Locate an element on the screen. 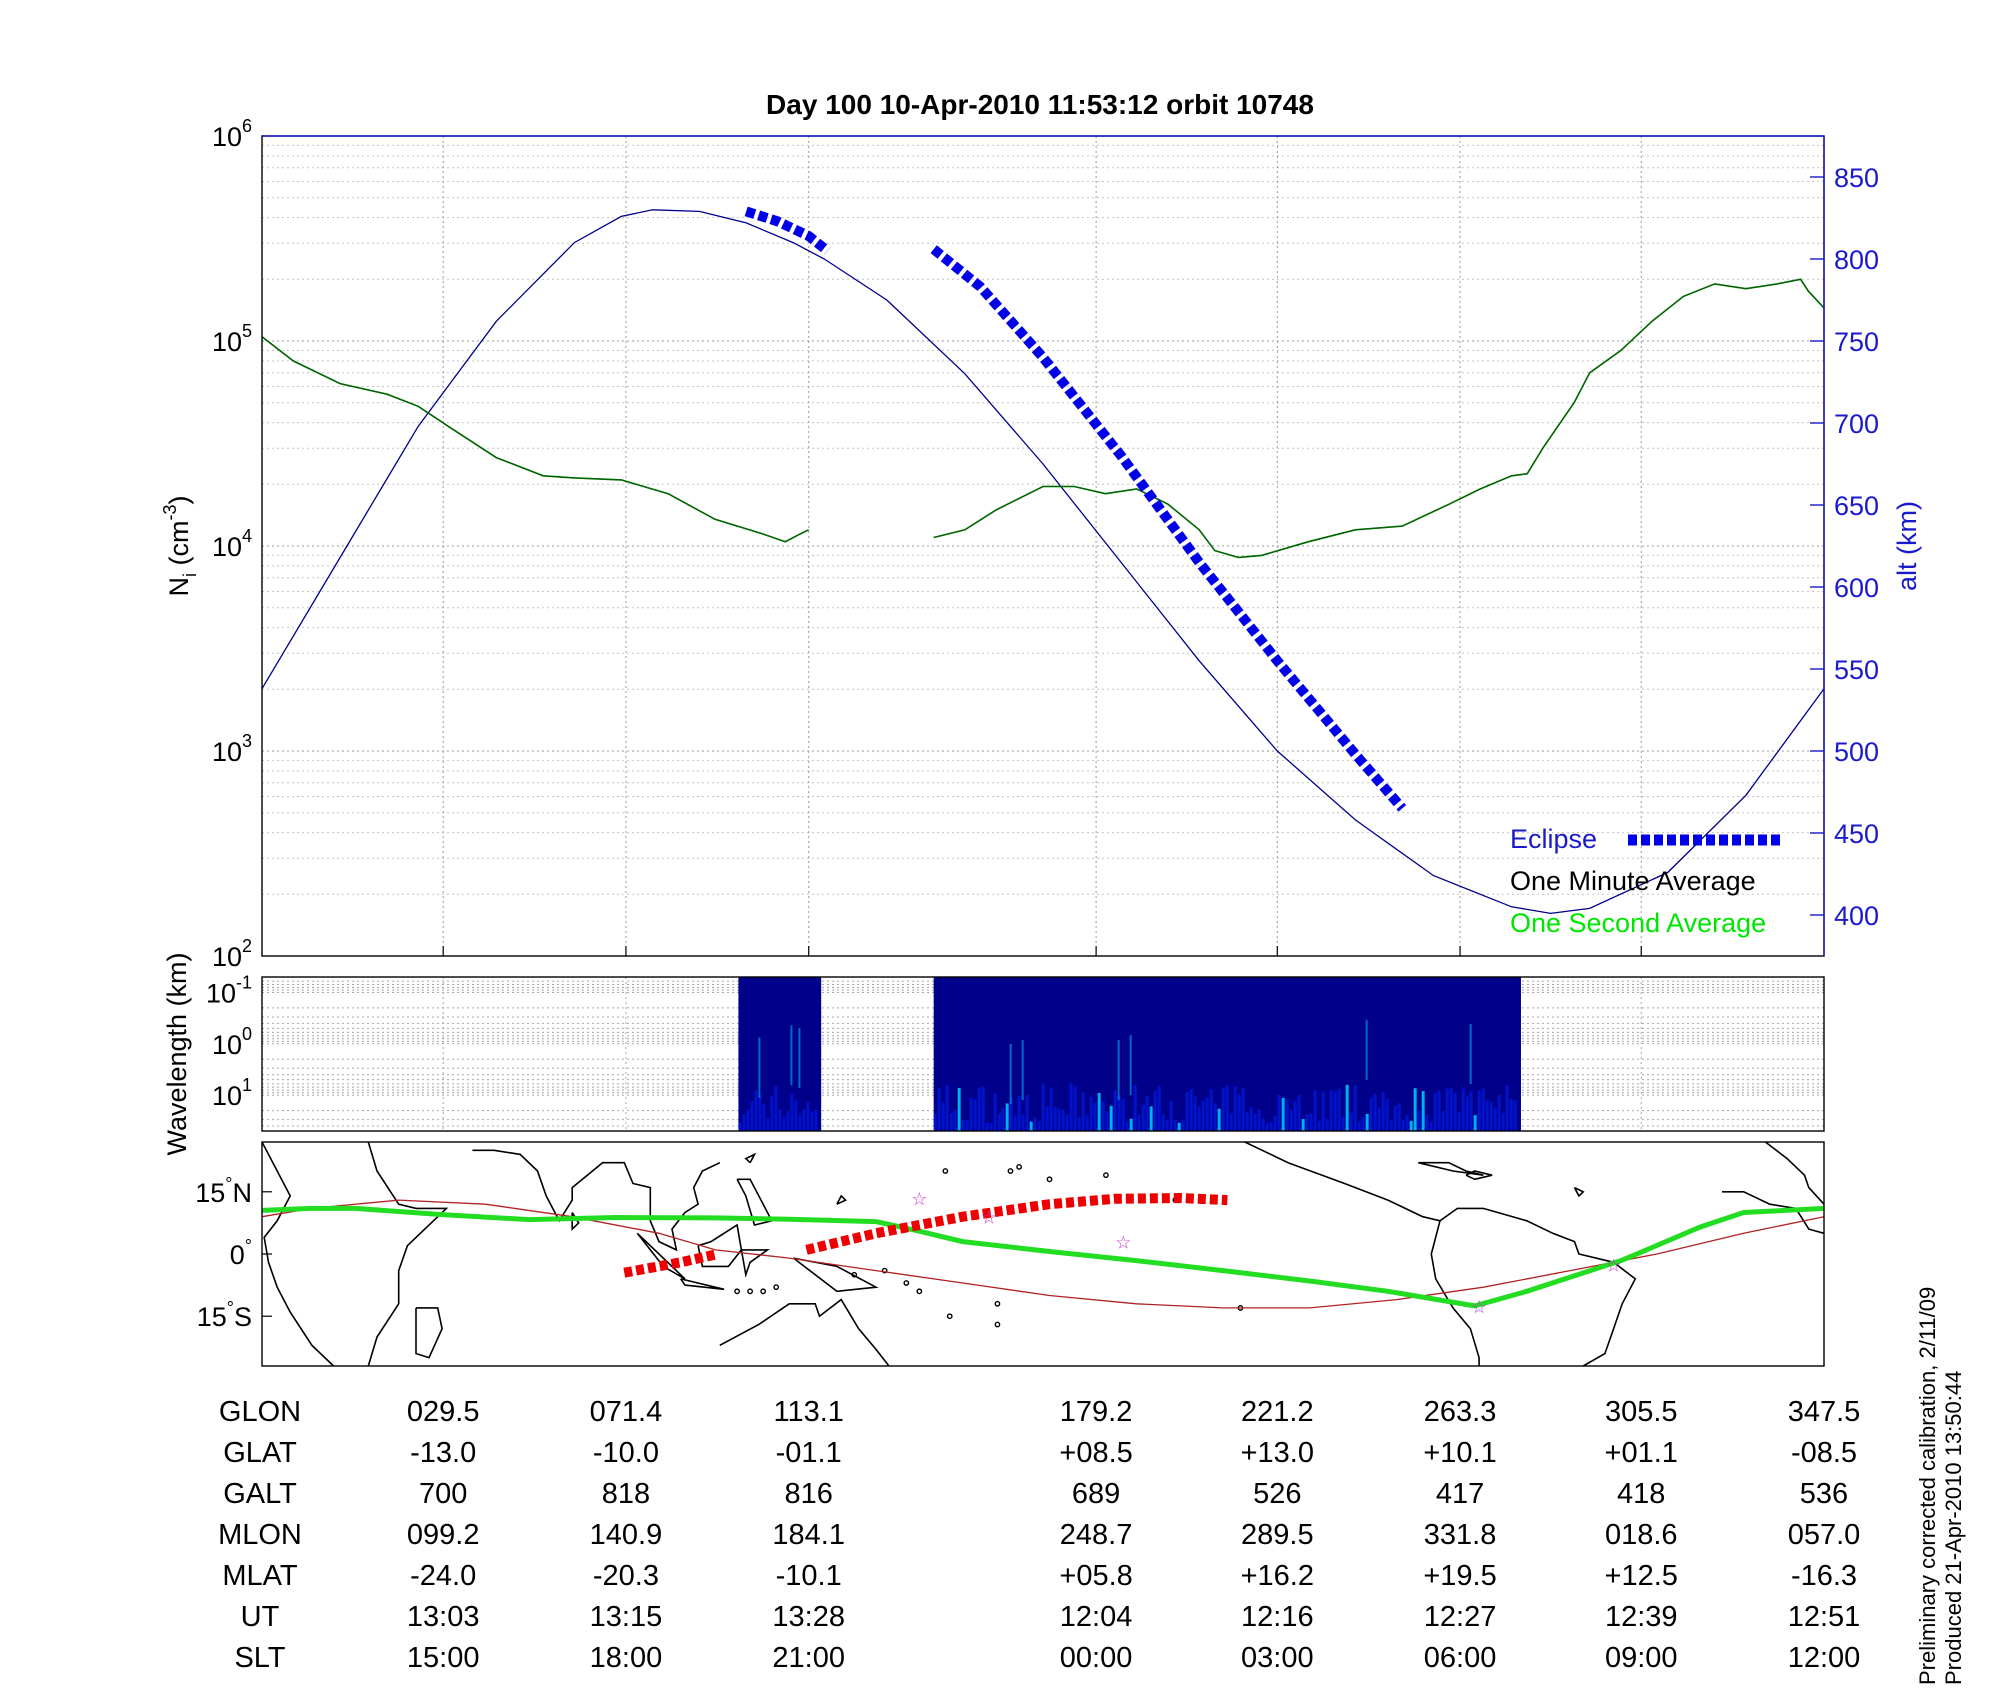 The height and width of the screenshot is (1700, 2000). table-cell: +01.1 is located at coordinates (1641, 1453).